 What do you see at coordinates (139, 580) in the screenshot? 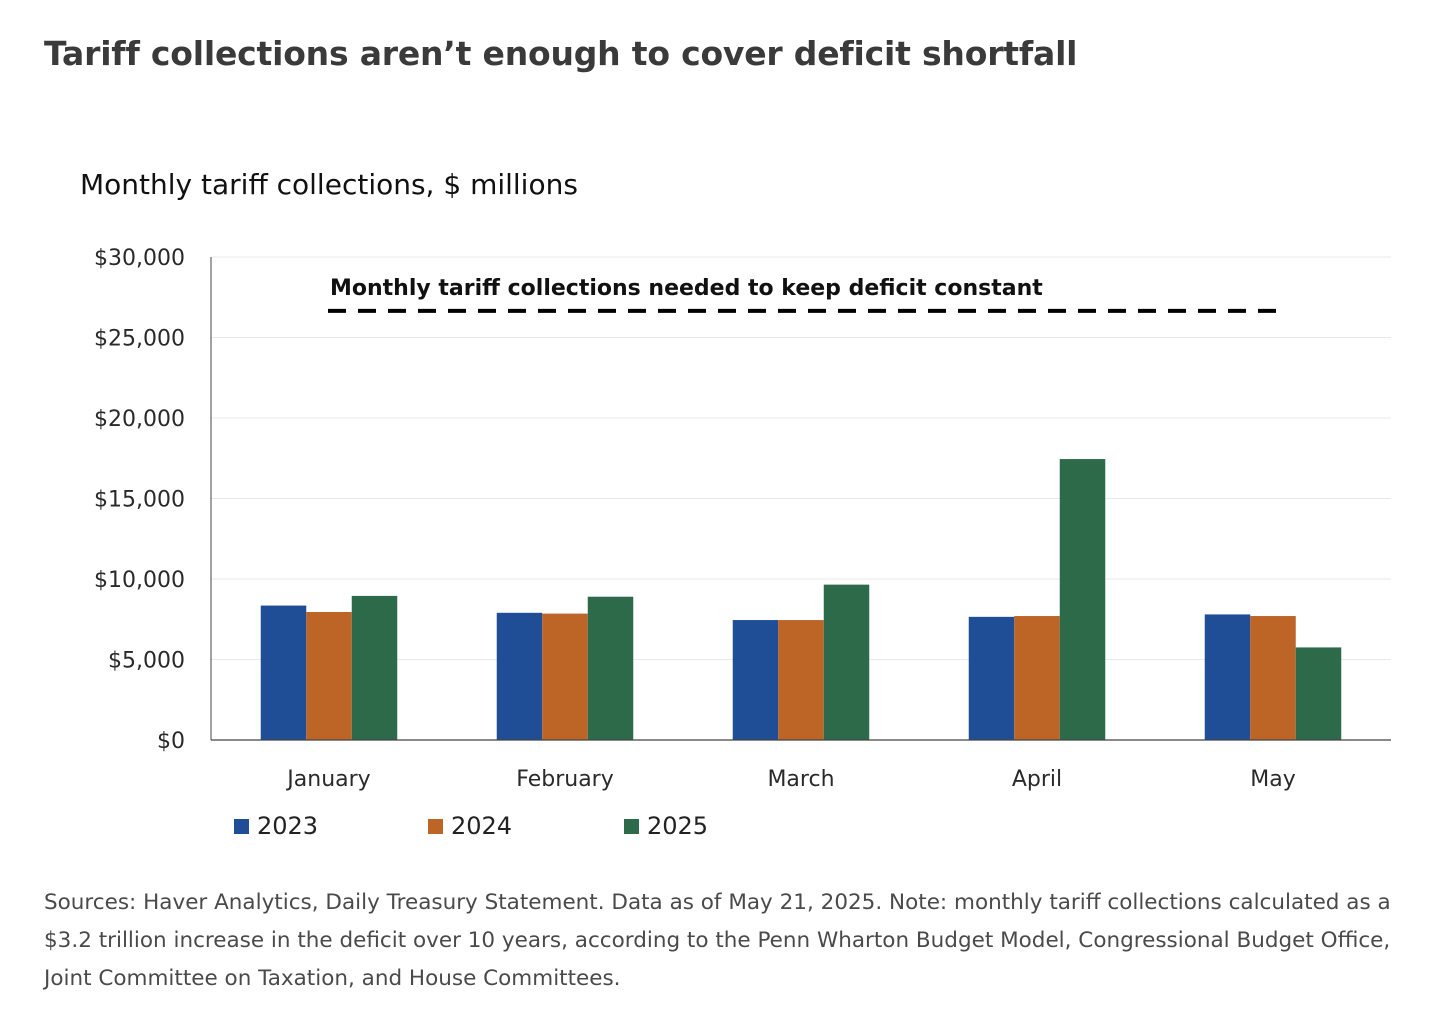
I see `y-tick-label: $10,000` at bounding box center [139, 580].